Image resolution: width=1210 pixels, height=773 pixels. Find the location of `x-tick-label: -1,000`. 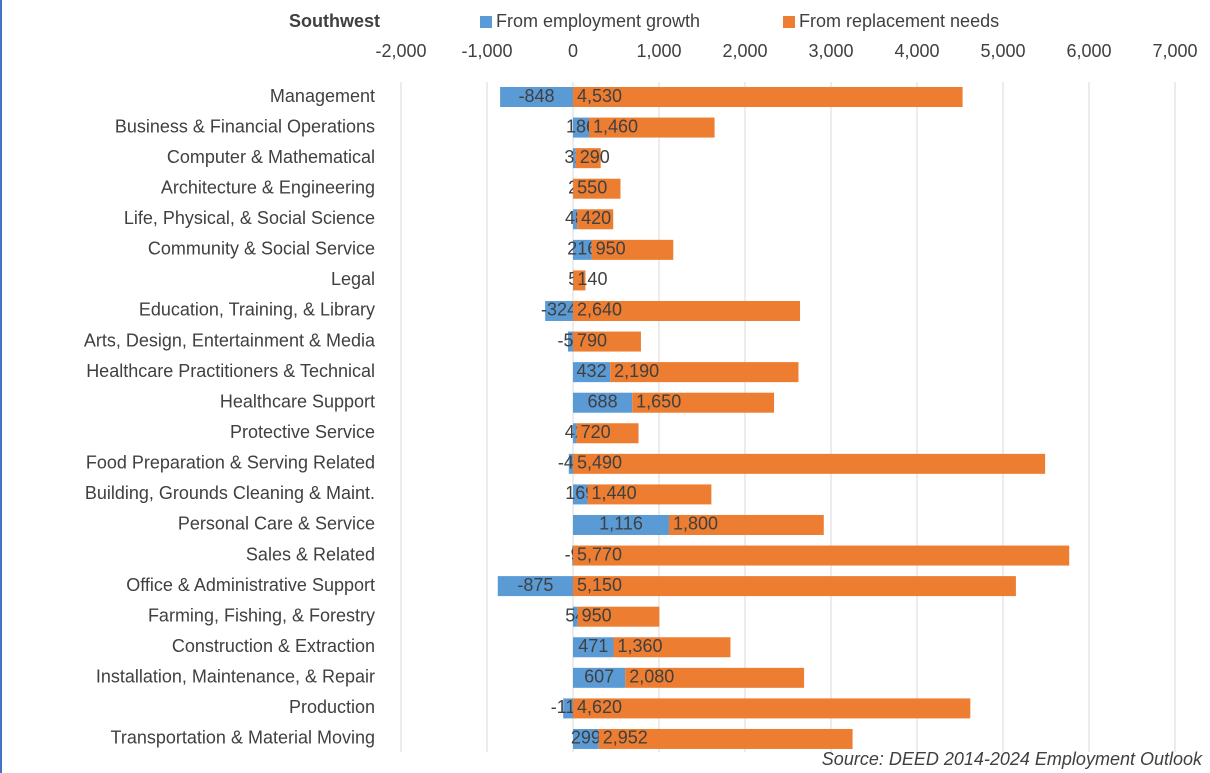

x-tick-label: -1,000 is located at coordinates (486, 51).